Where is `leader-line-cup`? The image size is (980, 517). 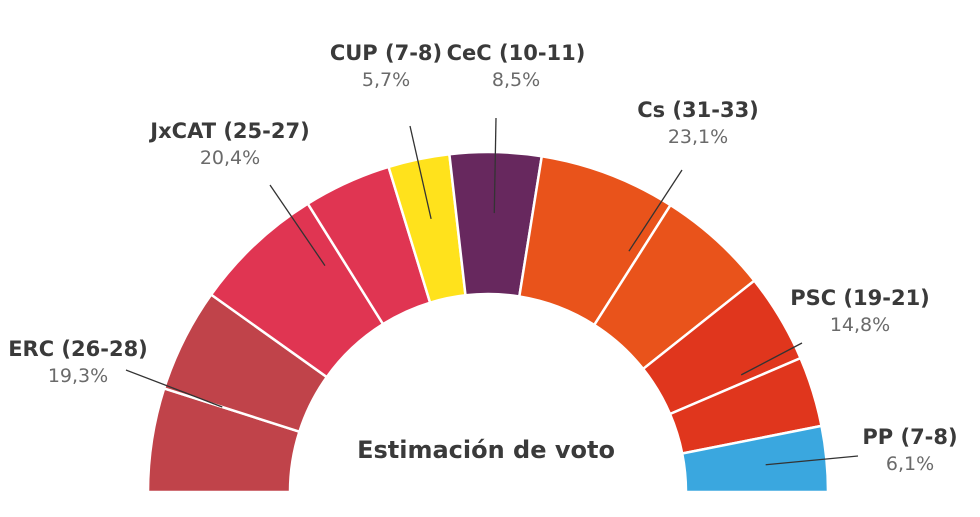 leader-line-cup is located at coordinates (420, 172).